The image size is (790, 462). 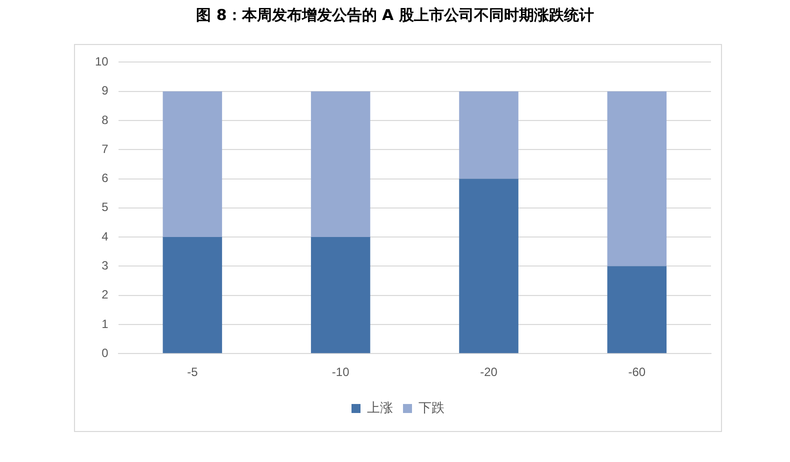 What do you see at coordinates (105, 178) in the screenshot?
I see `y-tick-label: 6` at bounding box center [105, 178].